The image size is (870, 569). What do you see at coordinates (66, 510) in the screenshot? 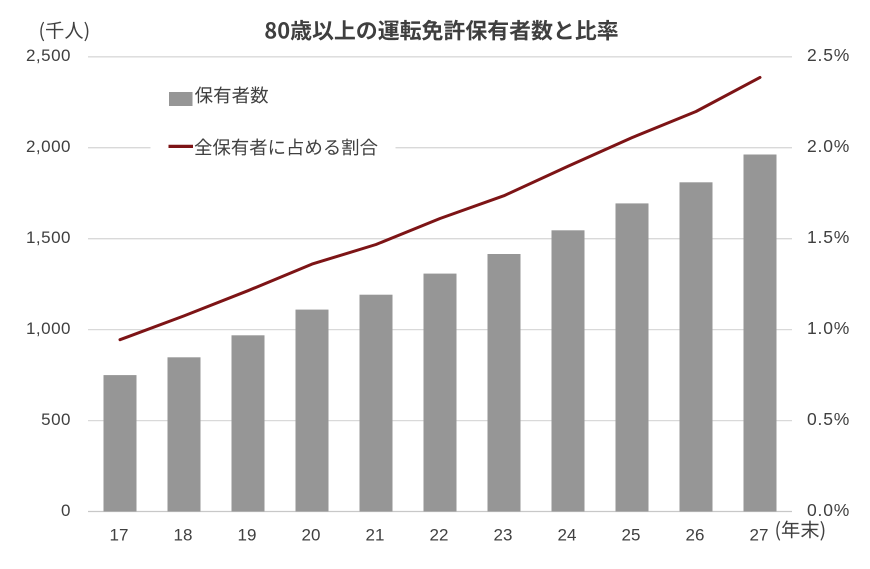
I see `svg-text: 0` at bounding box center [66, 510].